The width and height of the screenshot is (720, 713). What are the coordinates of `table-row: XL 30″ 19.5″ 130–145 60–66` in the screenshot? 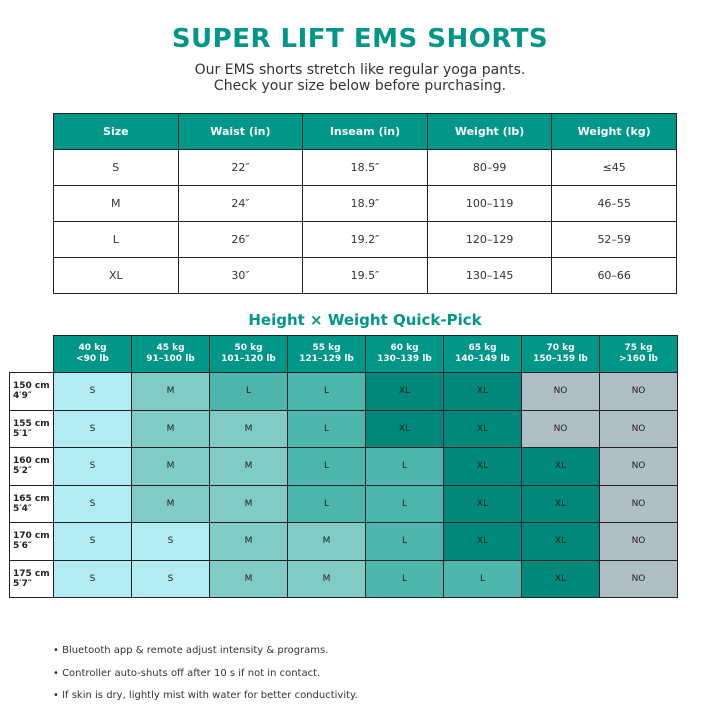 It's located at (365, 275).